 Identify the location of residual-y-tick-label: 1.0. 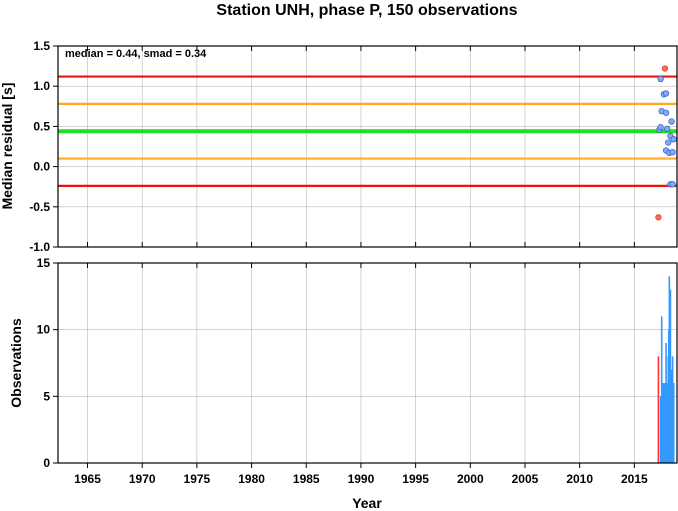
(41, 86).